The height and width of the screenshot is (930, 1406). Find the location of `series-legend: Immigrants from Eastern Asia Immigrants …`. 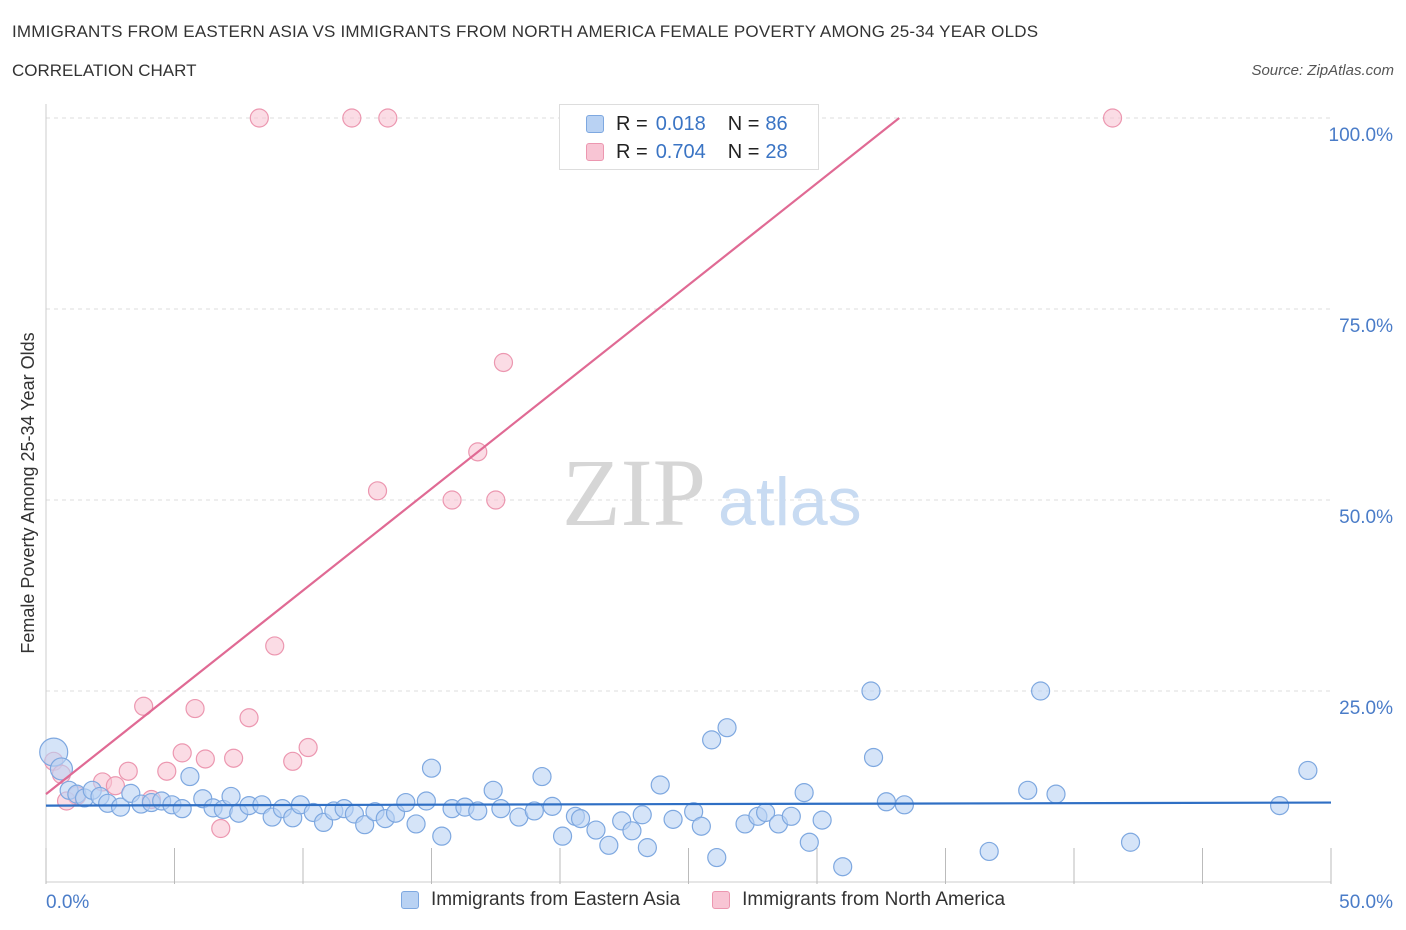

series-legend: Immigrants from Eastern Asia Immigrants … is located at coordinates (703, 900).